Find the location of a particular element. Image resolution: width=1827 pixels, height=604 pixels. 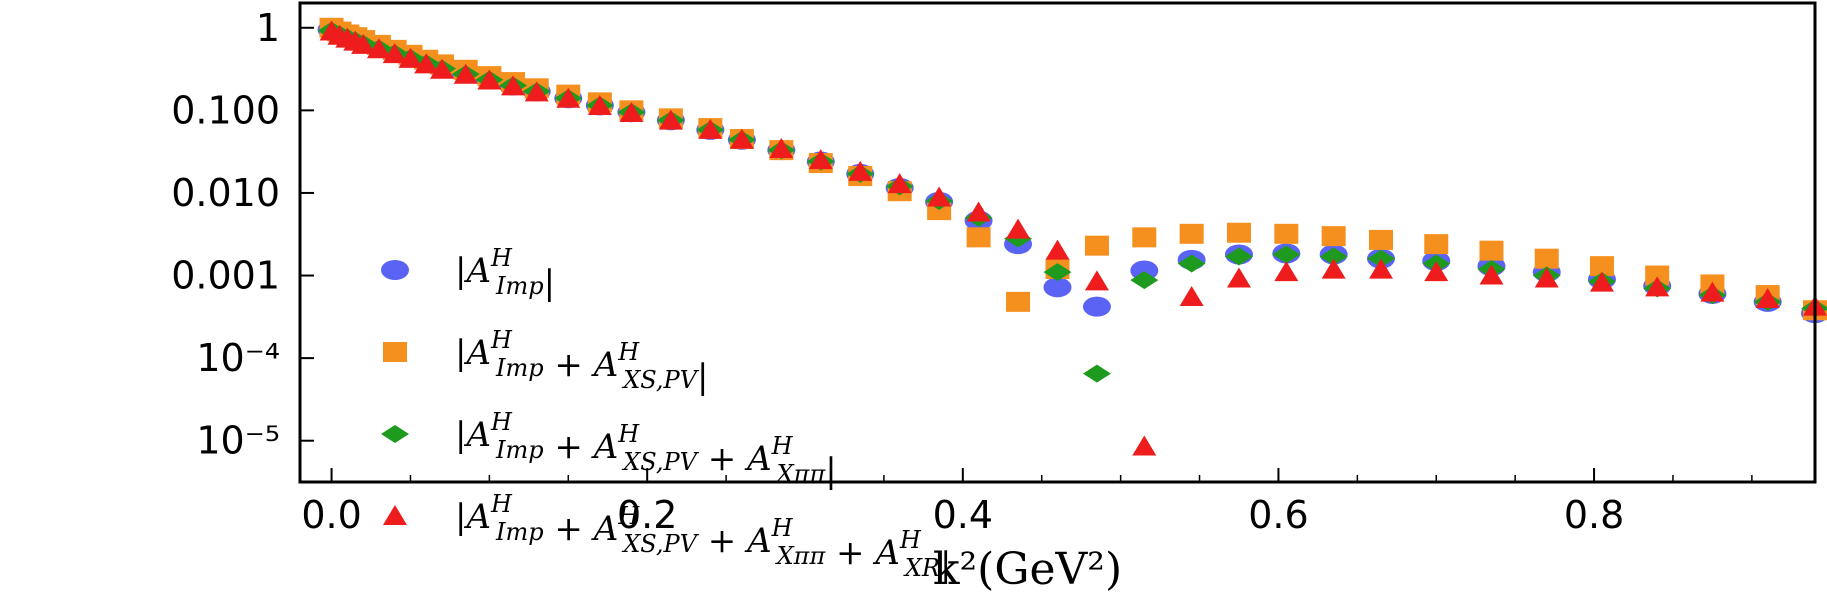

x-axis-label: k²(GeV²) is located at coordinates (1027, 569).